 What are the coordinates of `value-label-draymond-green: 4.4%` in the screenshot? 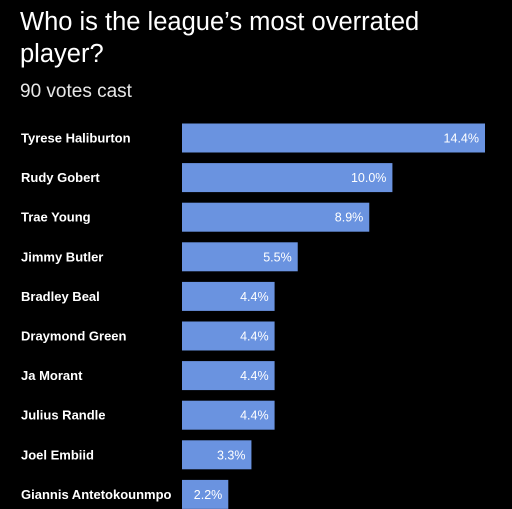 It's located at (254, 337).